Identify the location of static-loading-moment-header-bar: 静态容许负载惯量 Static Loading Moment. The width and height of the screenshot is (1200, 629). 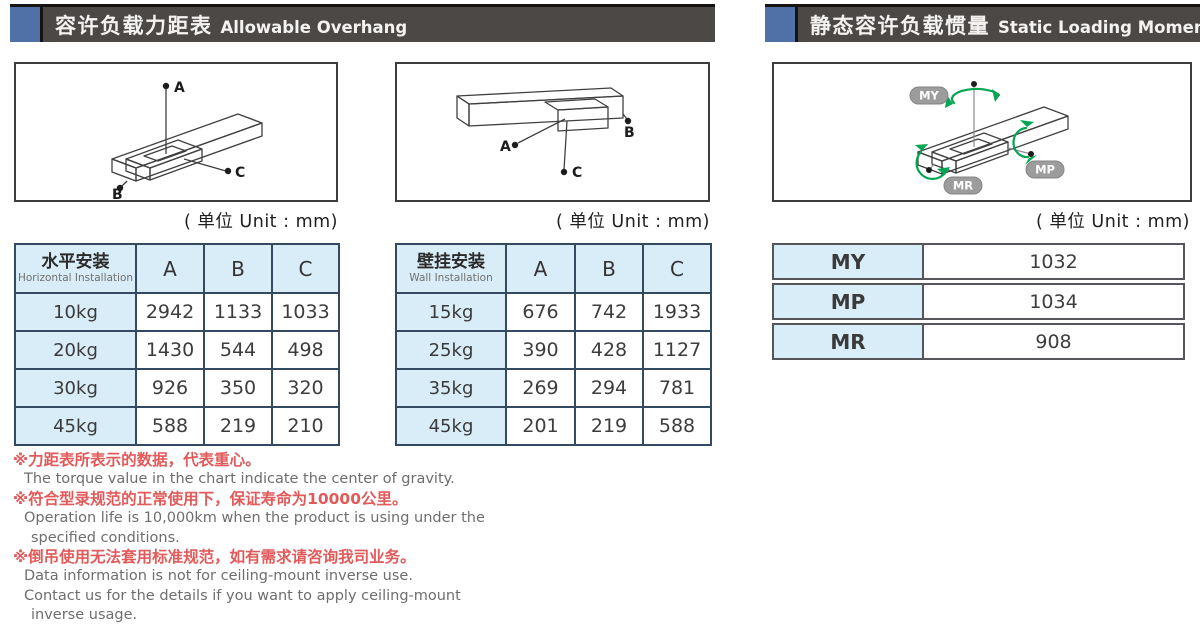
(982, 23).